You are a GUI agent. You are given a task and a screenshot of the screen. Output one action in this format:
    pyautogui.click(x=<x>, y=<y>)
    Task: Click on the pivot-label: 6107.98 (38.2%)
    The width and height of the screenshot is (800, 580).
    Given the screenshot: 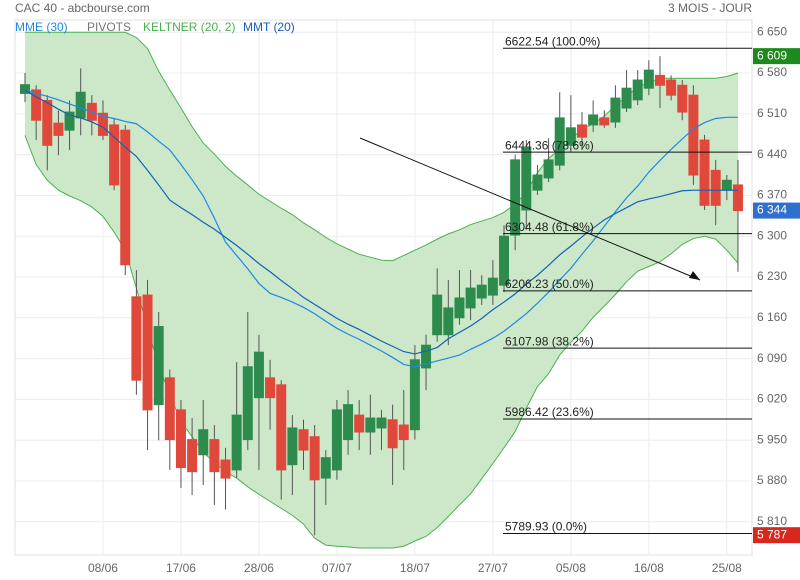 What is the action you would take?
    pyautogui.click(x=549, y=341)
    